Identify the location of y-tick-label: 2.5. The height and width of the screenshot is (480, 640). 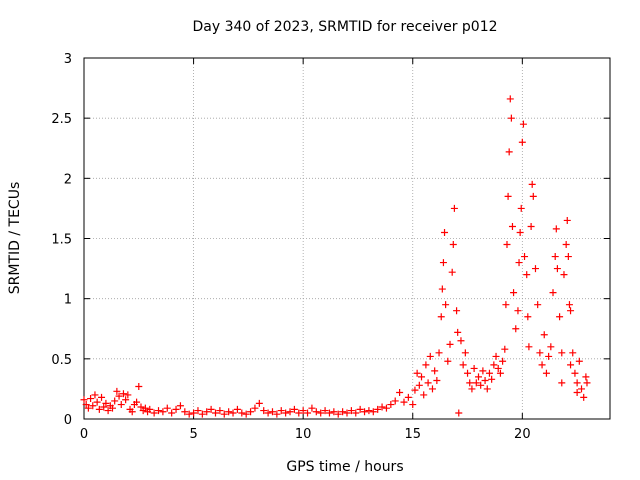
(61, 119).